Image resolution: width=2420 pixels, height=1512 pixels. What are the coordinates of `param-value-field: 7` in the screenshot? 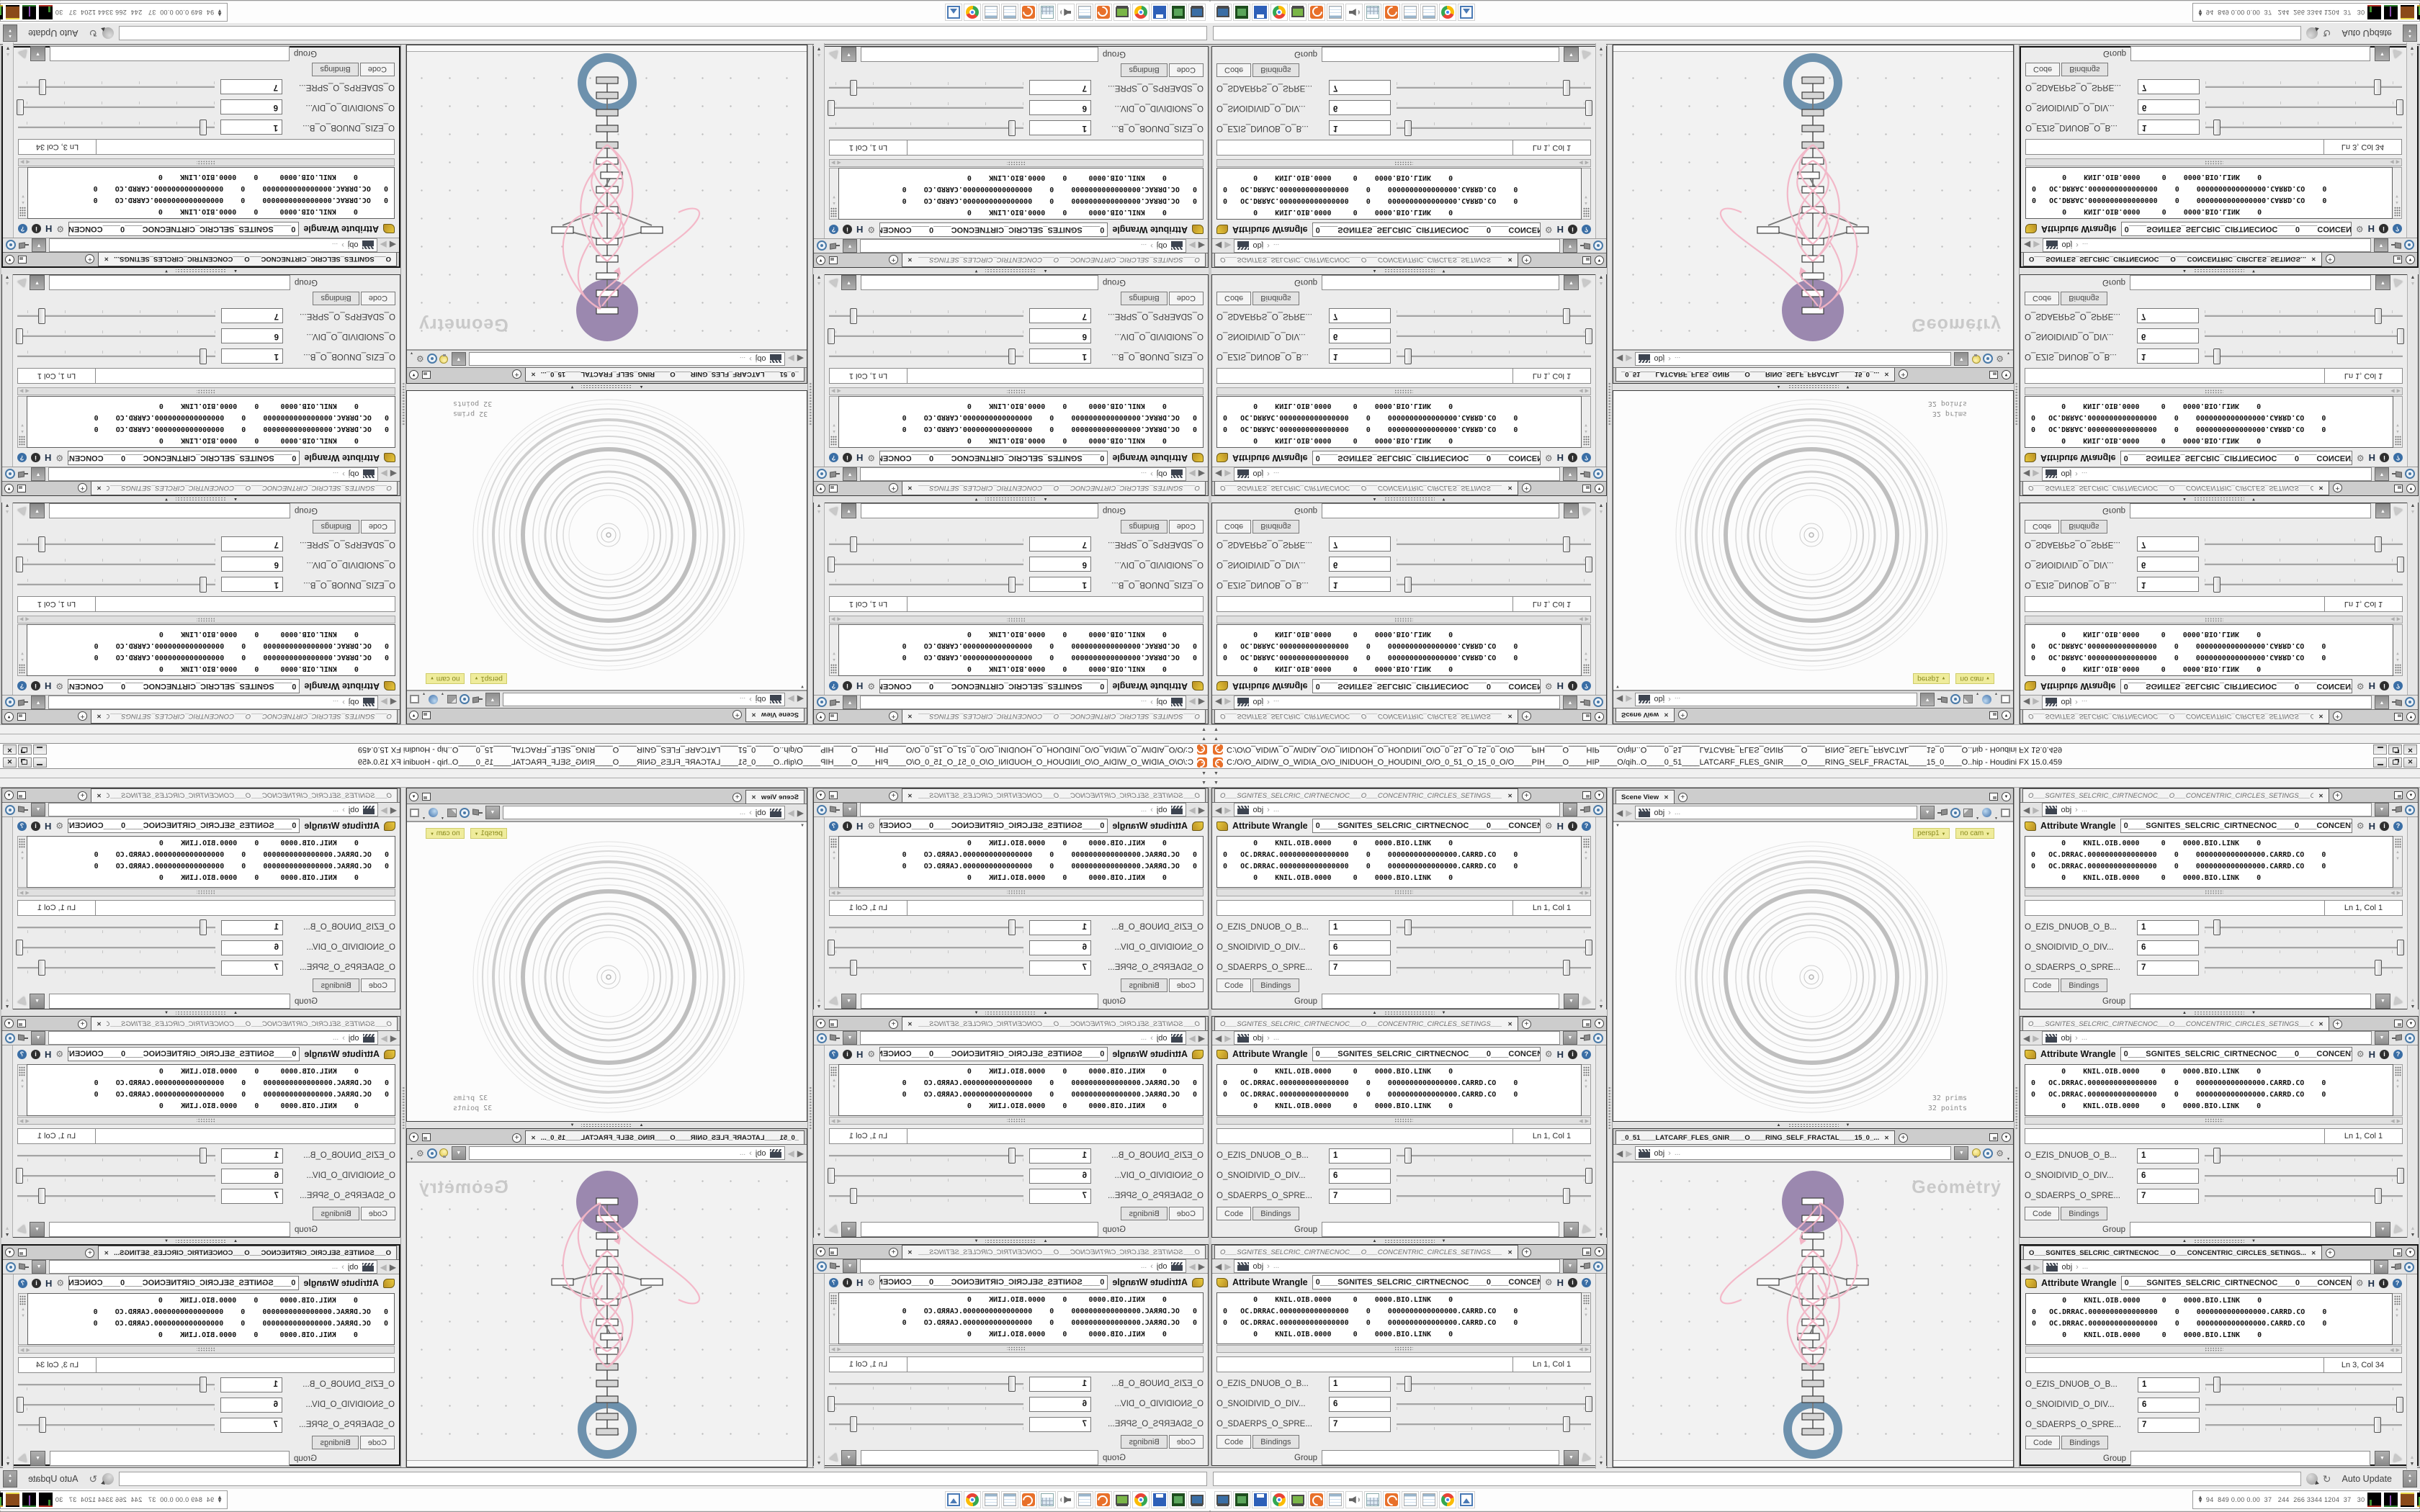 It's located at (1060, 88).